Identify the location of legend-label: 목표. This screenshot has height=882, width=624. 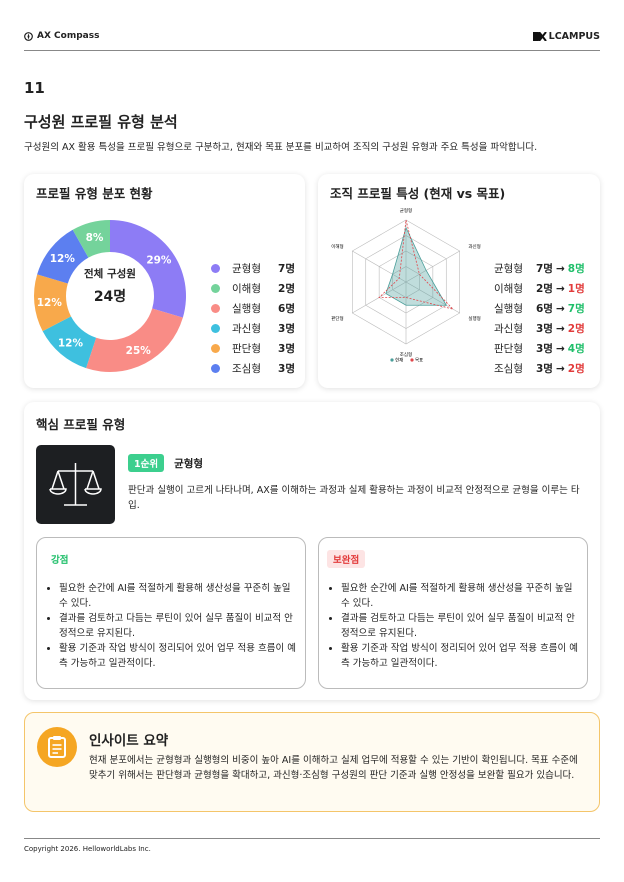
(419, 361).